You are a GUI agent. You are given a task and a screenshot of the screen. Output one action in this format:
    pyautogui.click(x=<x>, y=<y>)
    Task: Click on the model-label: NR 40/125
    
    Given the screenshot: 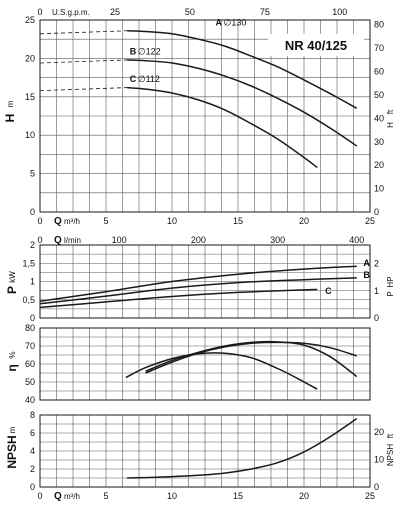 What is the action you would take?
    pyautogui.click(x=316, y=45)
    